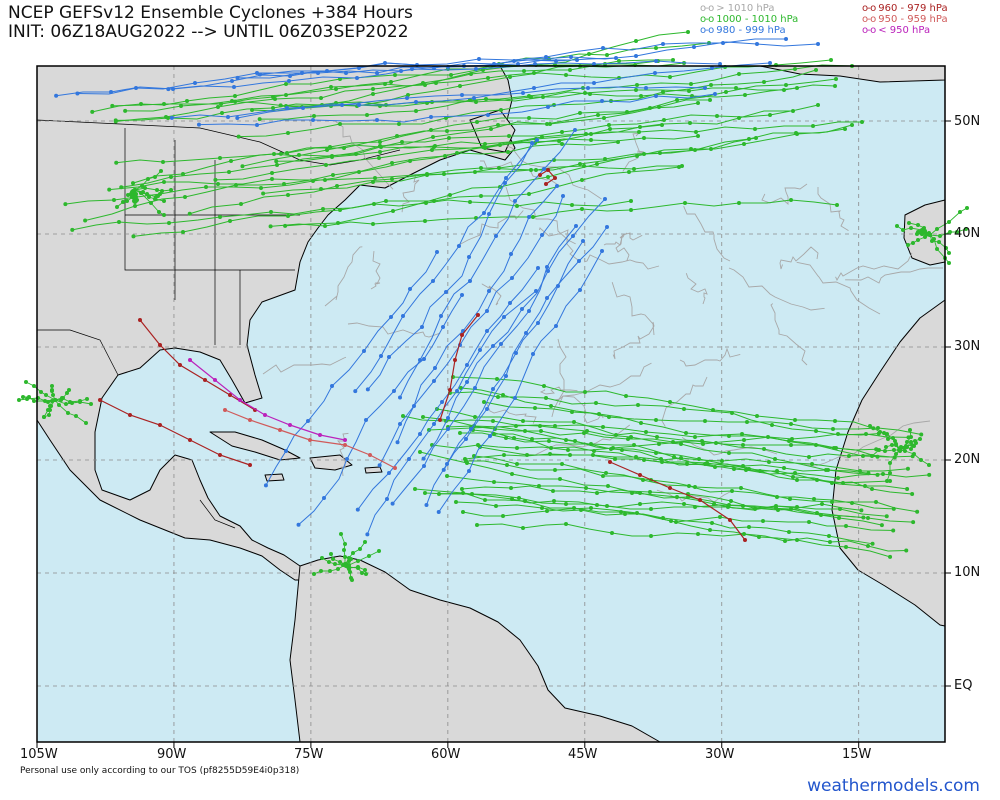 The height and width of the screenshot is (800, 1000). I want to click on site-link: weathermodels.com, so click(893, 786).